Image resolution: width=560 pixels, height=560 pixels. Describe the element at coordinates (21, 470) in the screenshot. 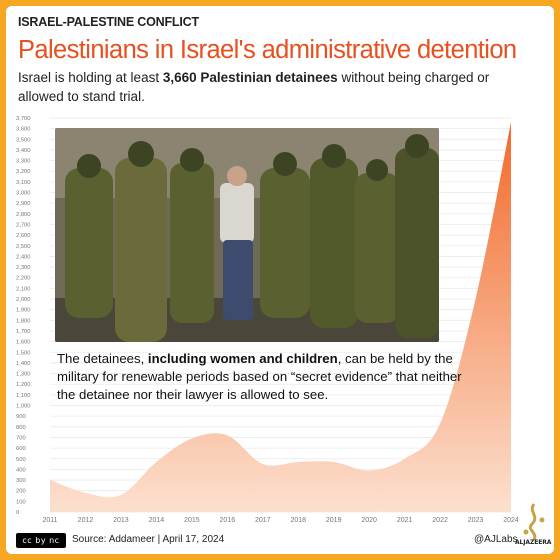

I see `y-tick-label: 400` at that location.